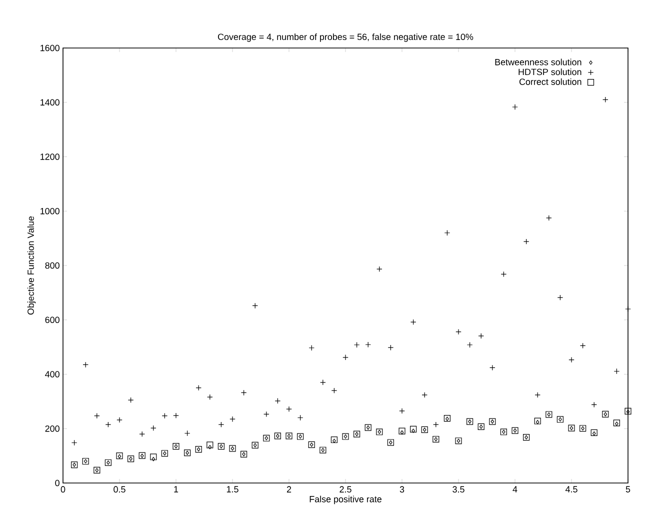 Image resolution: width=648 pixels, height=521 pixels. What do you see at coordinates (120, 489) in the screenshot?
I see `x-tick-label: 0.5` at bounding box center [120, 489].